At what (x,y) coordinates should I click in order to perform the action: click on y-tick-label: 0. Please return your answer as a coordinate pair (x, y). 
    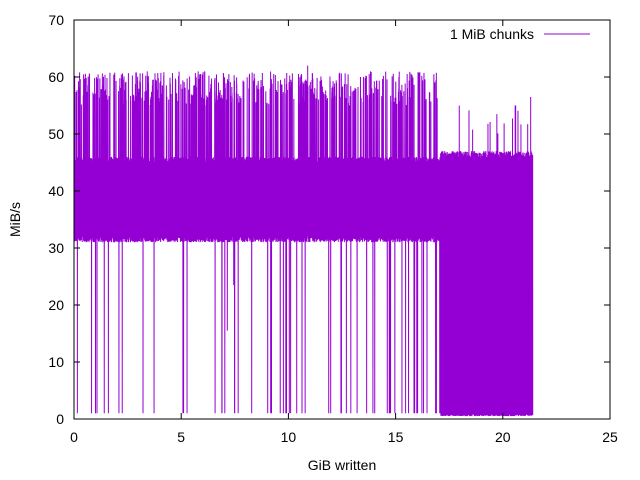
    Looking at the image, I should click on (60, 419).